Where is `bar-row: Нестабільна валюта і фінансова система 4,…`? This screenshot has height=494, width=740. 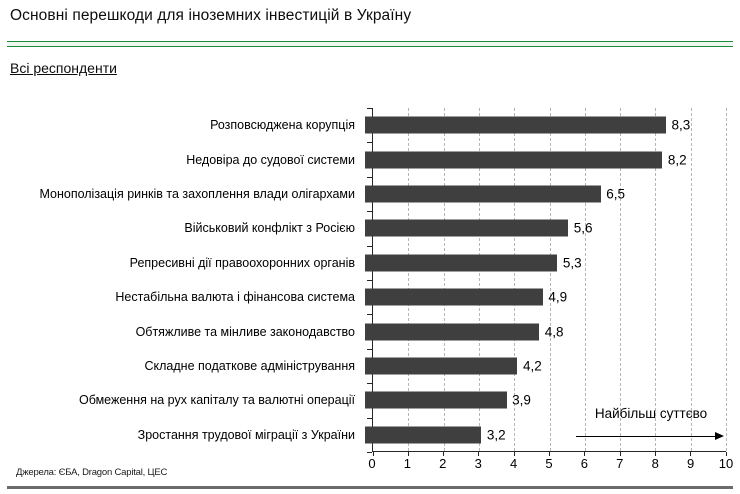
bar-row: Нестабільна валюта і фінансова система 4,… is located at coordinates (368, 297).